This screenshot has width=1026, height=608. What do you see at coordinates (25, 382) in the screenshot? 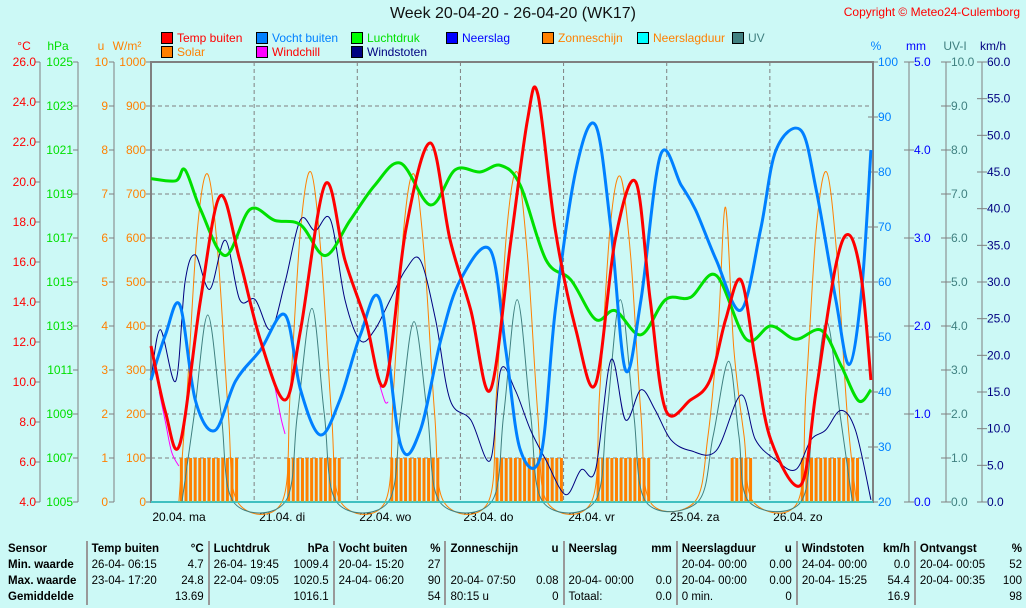
I see `temp-tick-label: 10.0` at bounding box center [25, 382].